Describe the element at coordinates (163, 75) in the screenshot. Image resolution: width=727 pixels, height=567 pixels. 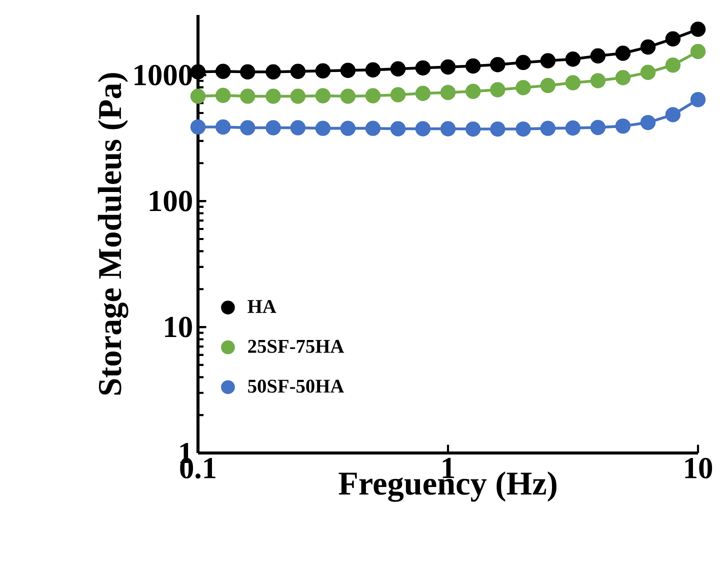
I see `y-tick-label: 1000` at that location.